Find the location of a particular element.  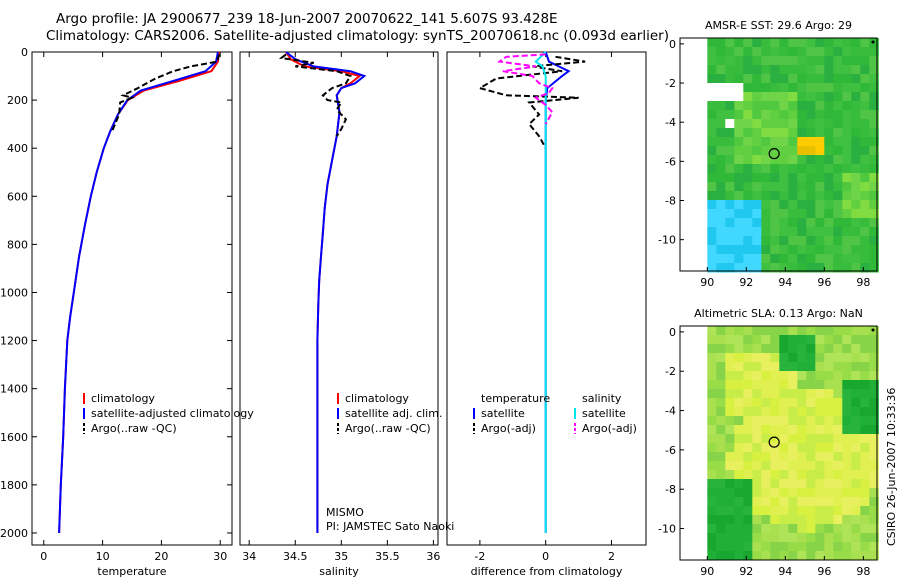

temperature-ytick-label: 200 is located at coordinates (17, 100).